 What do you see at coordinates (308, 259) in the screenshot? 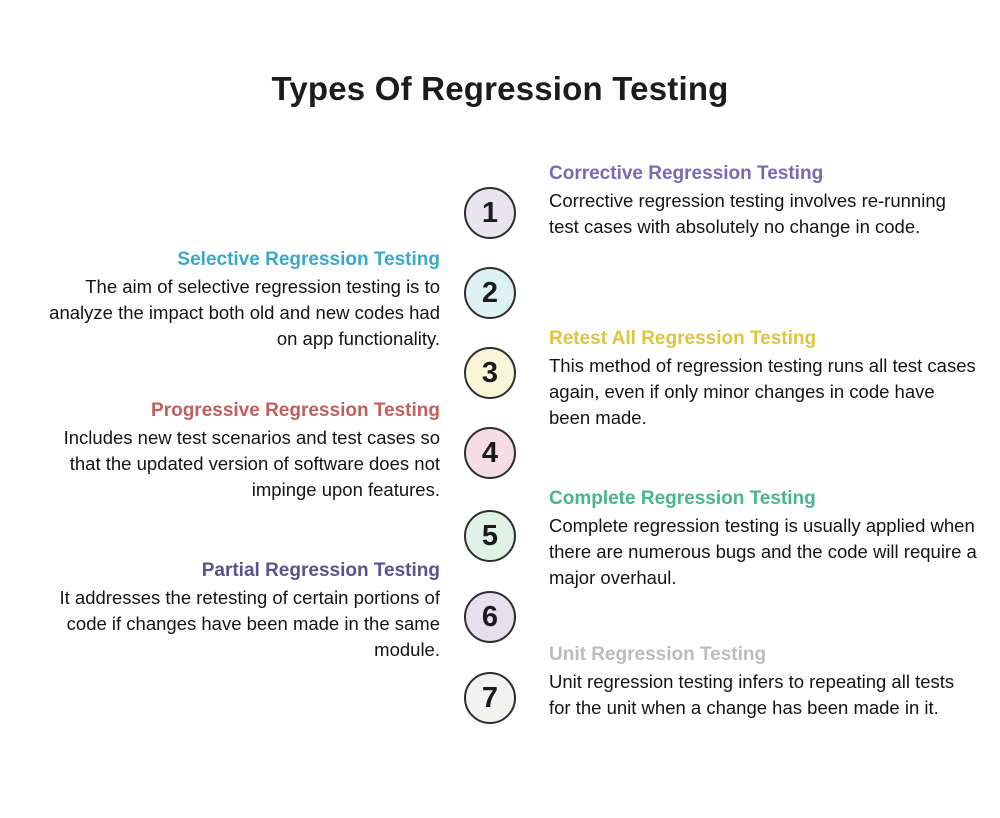
I see `entry-heading: Selective Regression Testing` at bounding box center [308, 259].